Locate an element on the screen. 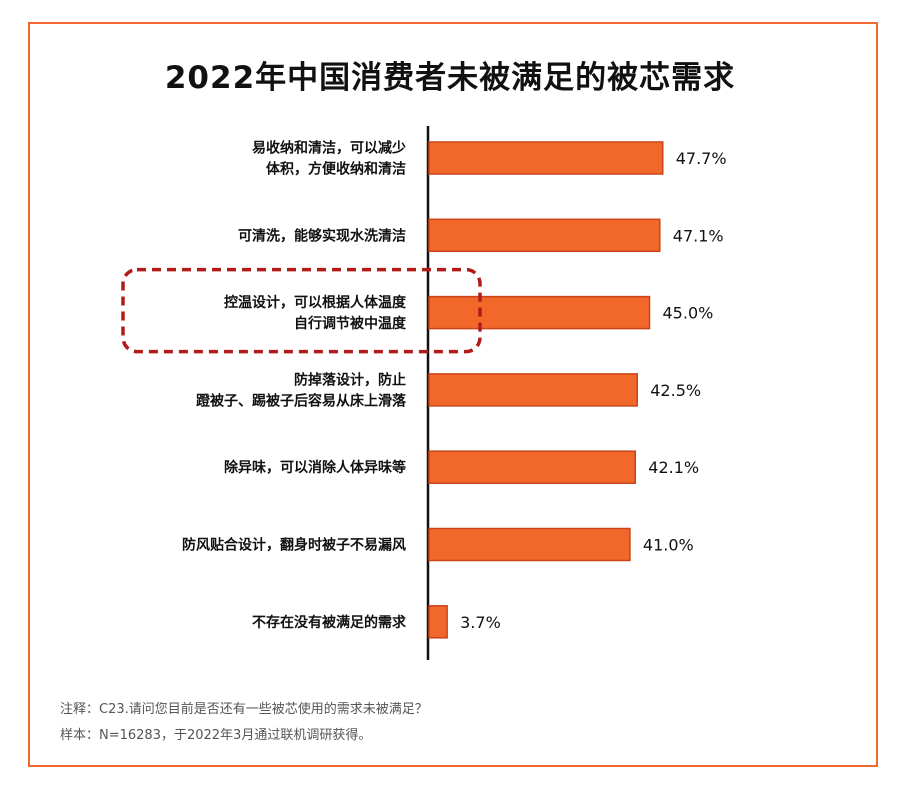  category-label-3-line-1: 控温设计，可以根据人体温度 is located at coordinates (315, 302).